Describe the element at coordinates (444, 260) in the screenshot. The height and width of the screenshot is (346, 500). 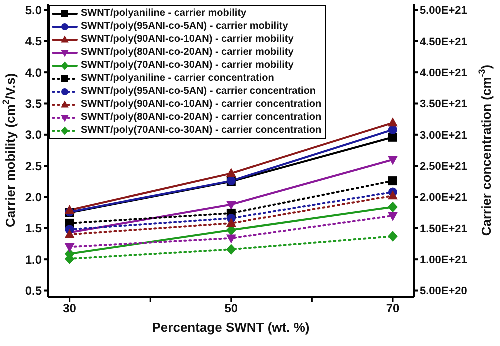
I see `y2-tick-label: 1.00E+21` at that location.